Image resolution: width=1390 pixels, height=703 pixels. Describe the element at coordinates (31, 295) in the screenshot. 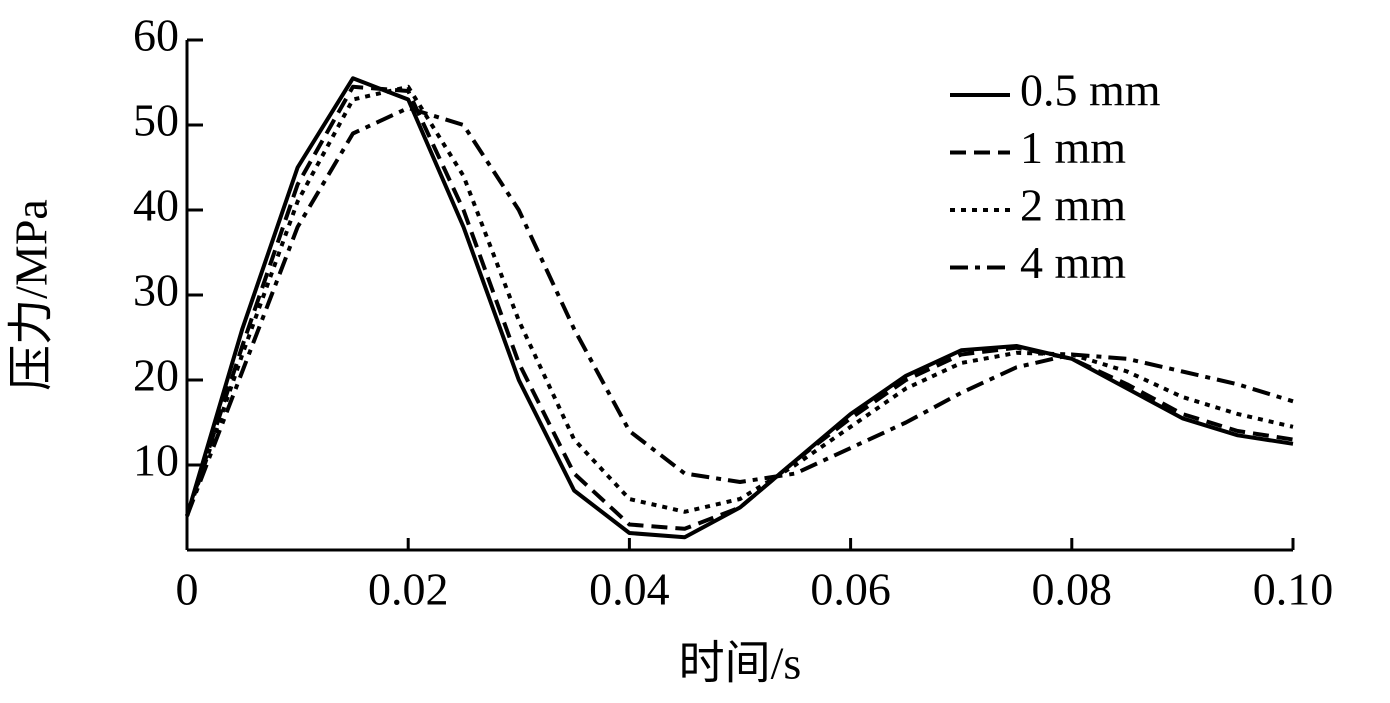

I see `y-axis-label: 压力/MPa` at that location.